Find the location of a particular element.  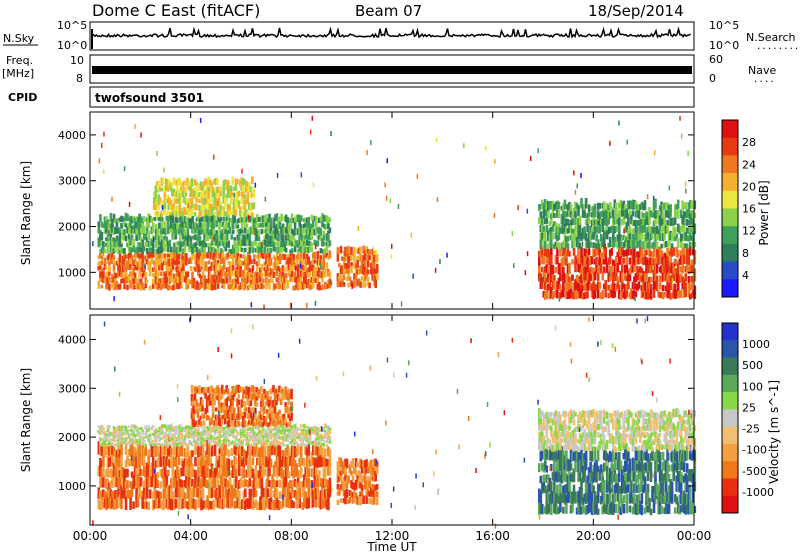

heatmap-region is located at coordinates (617, 223).